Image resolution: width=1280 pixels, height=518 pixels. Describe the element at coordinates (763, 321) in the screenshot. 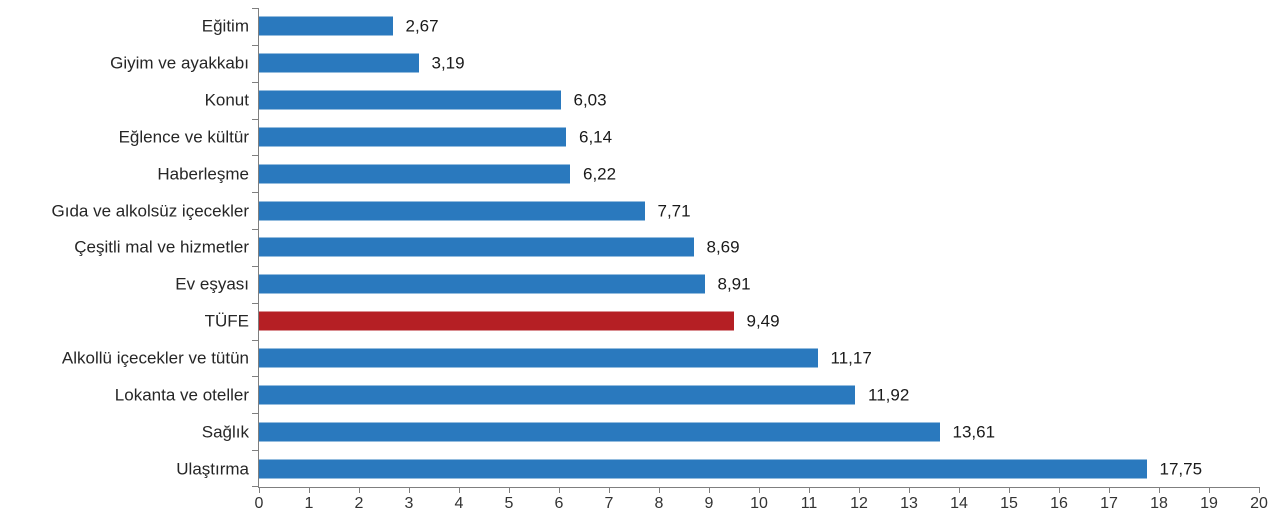

I see `value-label: 9,49` at that location.